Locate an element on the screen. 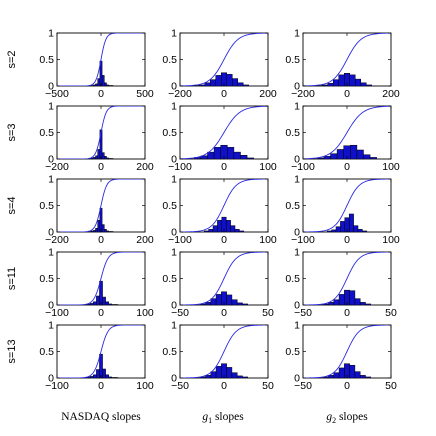 The width and height of the screenshot is (436, 436). row-label: s=4 is located at coordinates (12, 205).